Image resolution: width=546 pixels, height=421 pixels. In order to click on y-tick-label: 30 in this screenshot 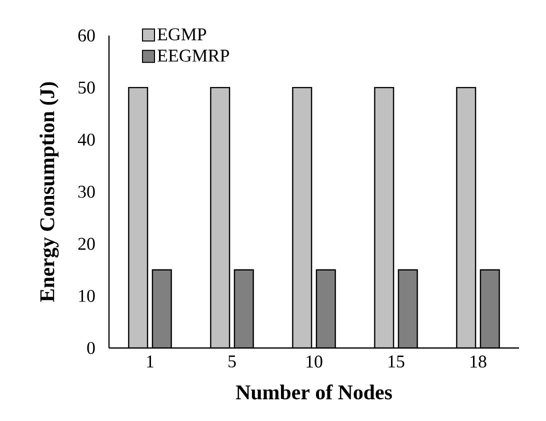, I will do `click(86, 192)`.